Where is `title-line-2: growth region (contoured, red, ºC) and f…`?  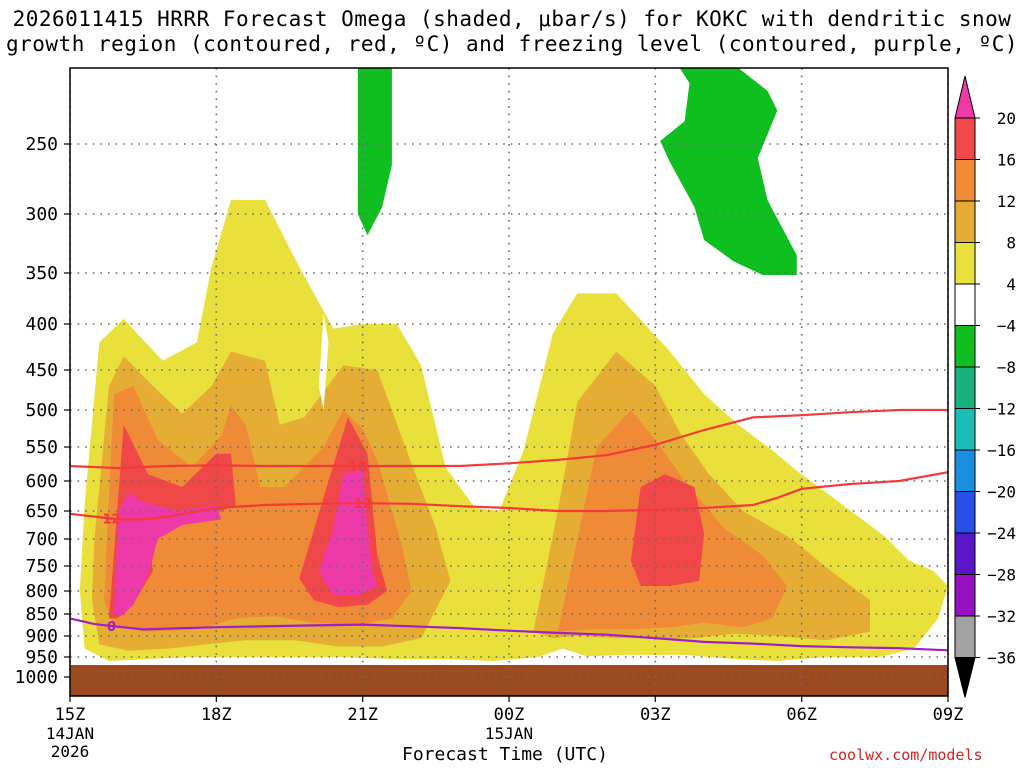
title-line-2: growth region (contoured, red, ºC) and f… is located at coordinates (512, 44).